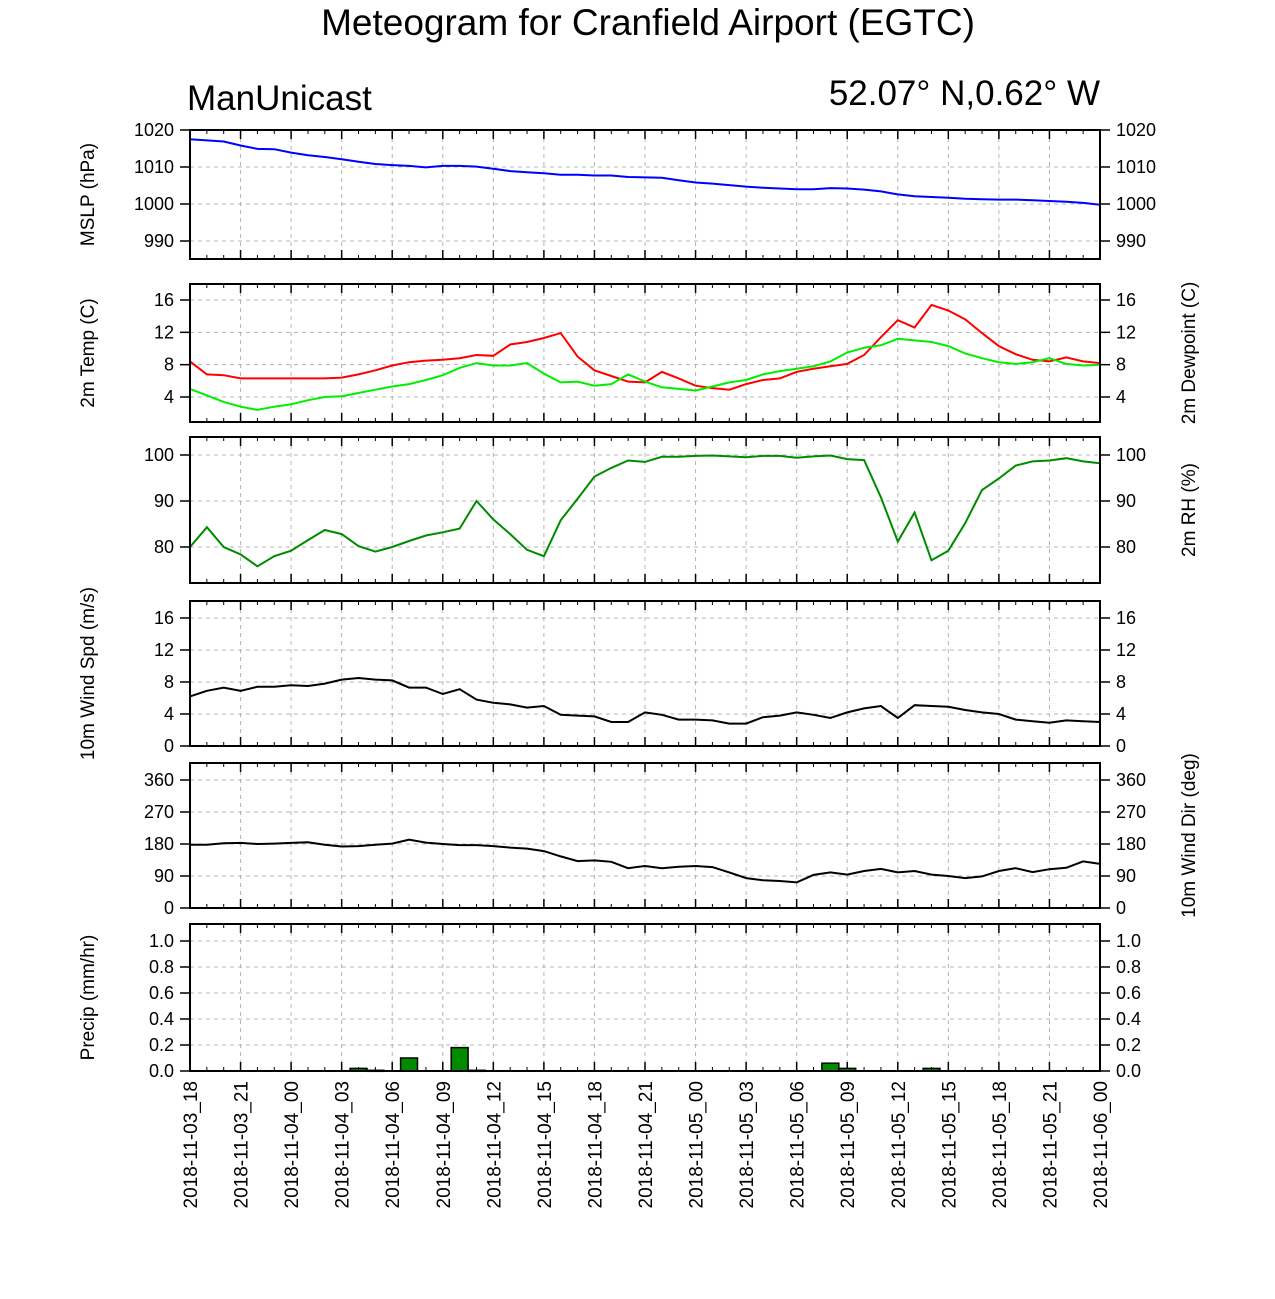 This screenshot has height=1299, width=1275. What do you see at coordinates (88, 352) in the screenshot?
I see `y-axis-label-left: 2m Temp (C)` at bounding box center [88, 352].